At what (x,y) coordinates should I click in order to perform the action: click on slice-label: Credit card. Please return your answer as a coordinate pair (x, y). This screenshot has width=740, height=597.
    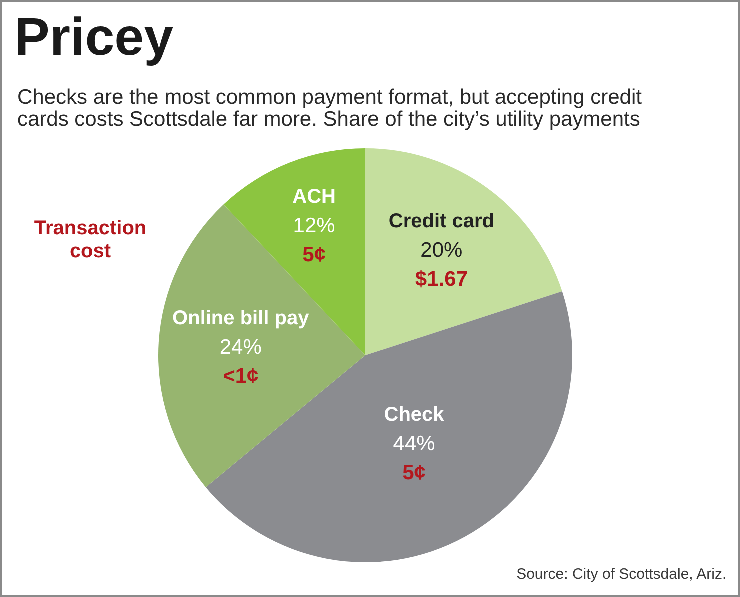
    Looking at the image, I should click on (441, 221).